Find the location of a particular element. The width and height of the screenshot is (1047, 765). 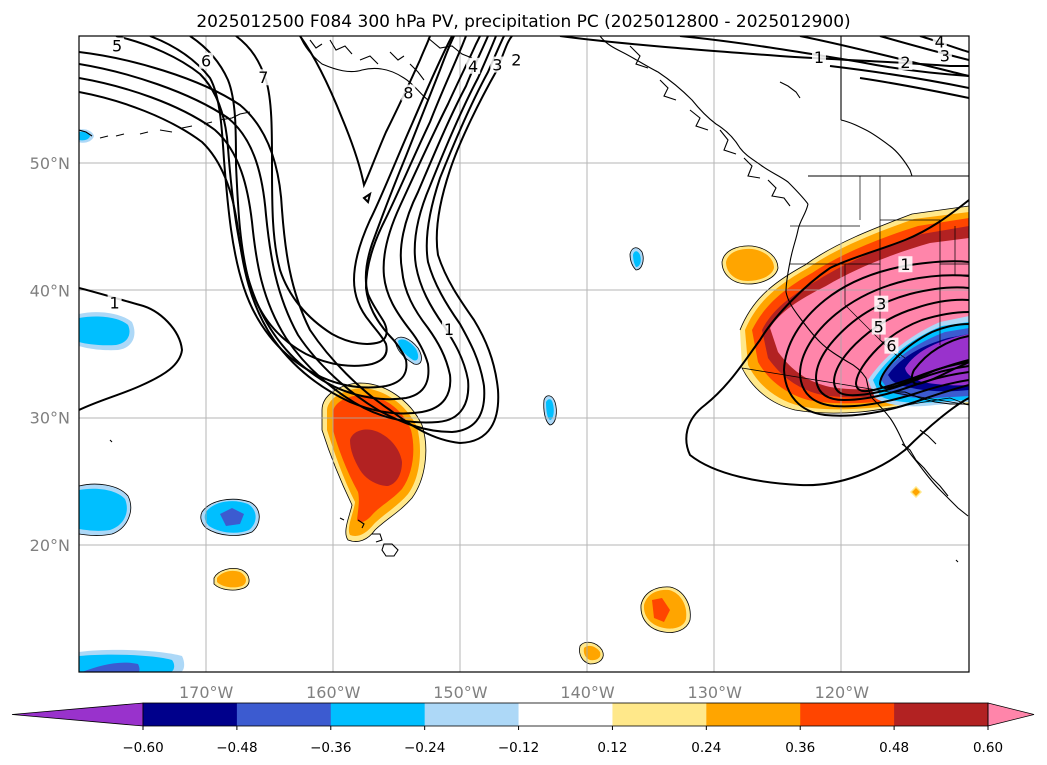

colorbar-lower-extend is located at coordinates (77, 714).